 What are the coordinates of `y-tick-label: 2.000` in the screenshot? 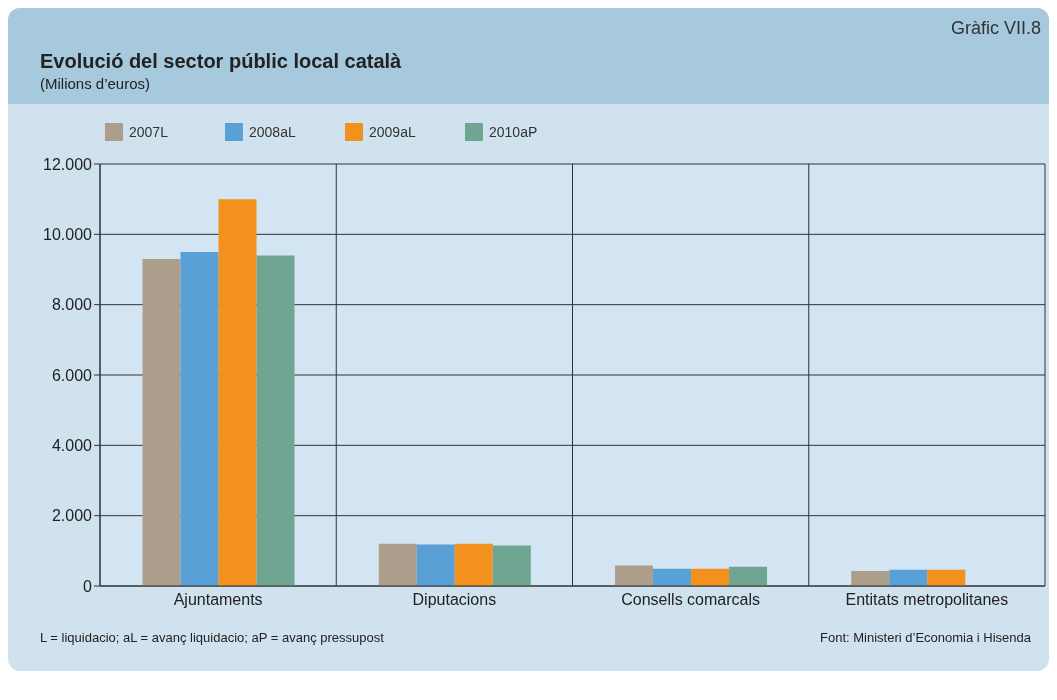 It's located at (72, 516).